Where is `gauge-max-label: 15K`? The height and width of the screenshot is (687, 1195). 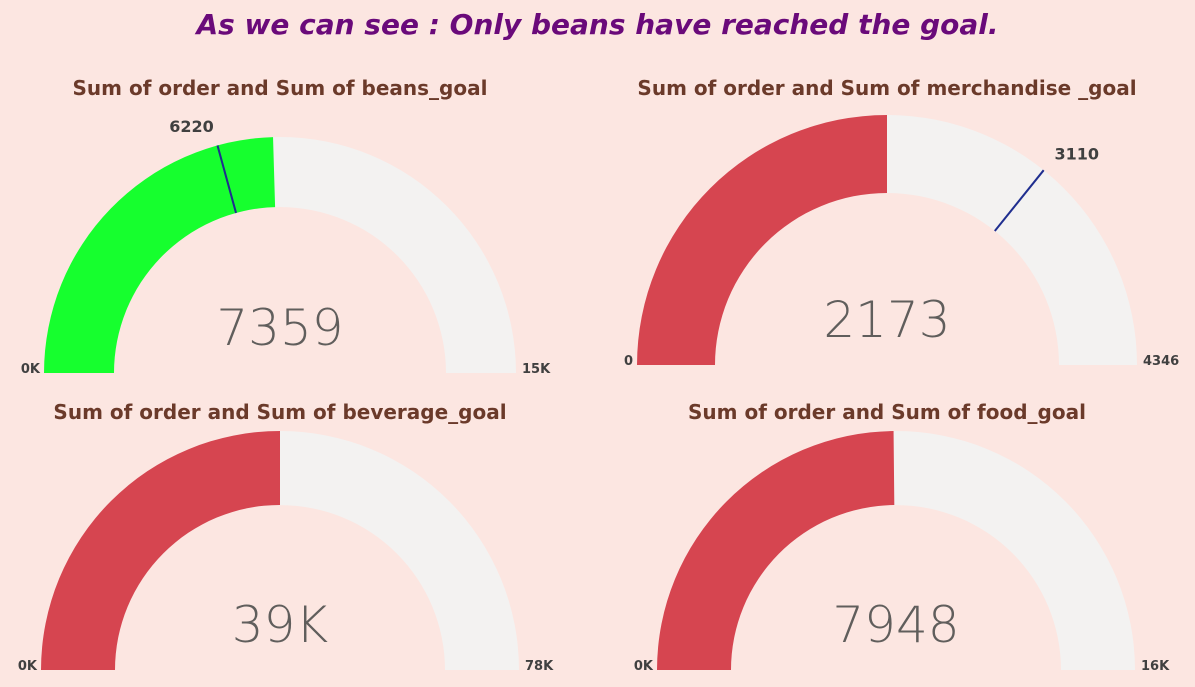
gauge-max-label: 15K is located at coordinates (536, 369).